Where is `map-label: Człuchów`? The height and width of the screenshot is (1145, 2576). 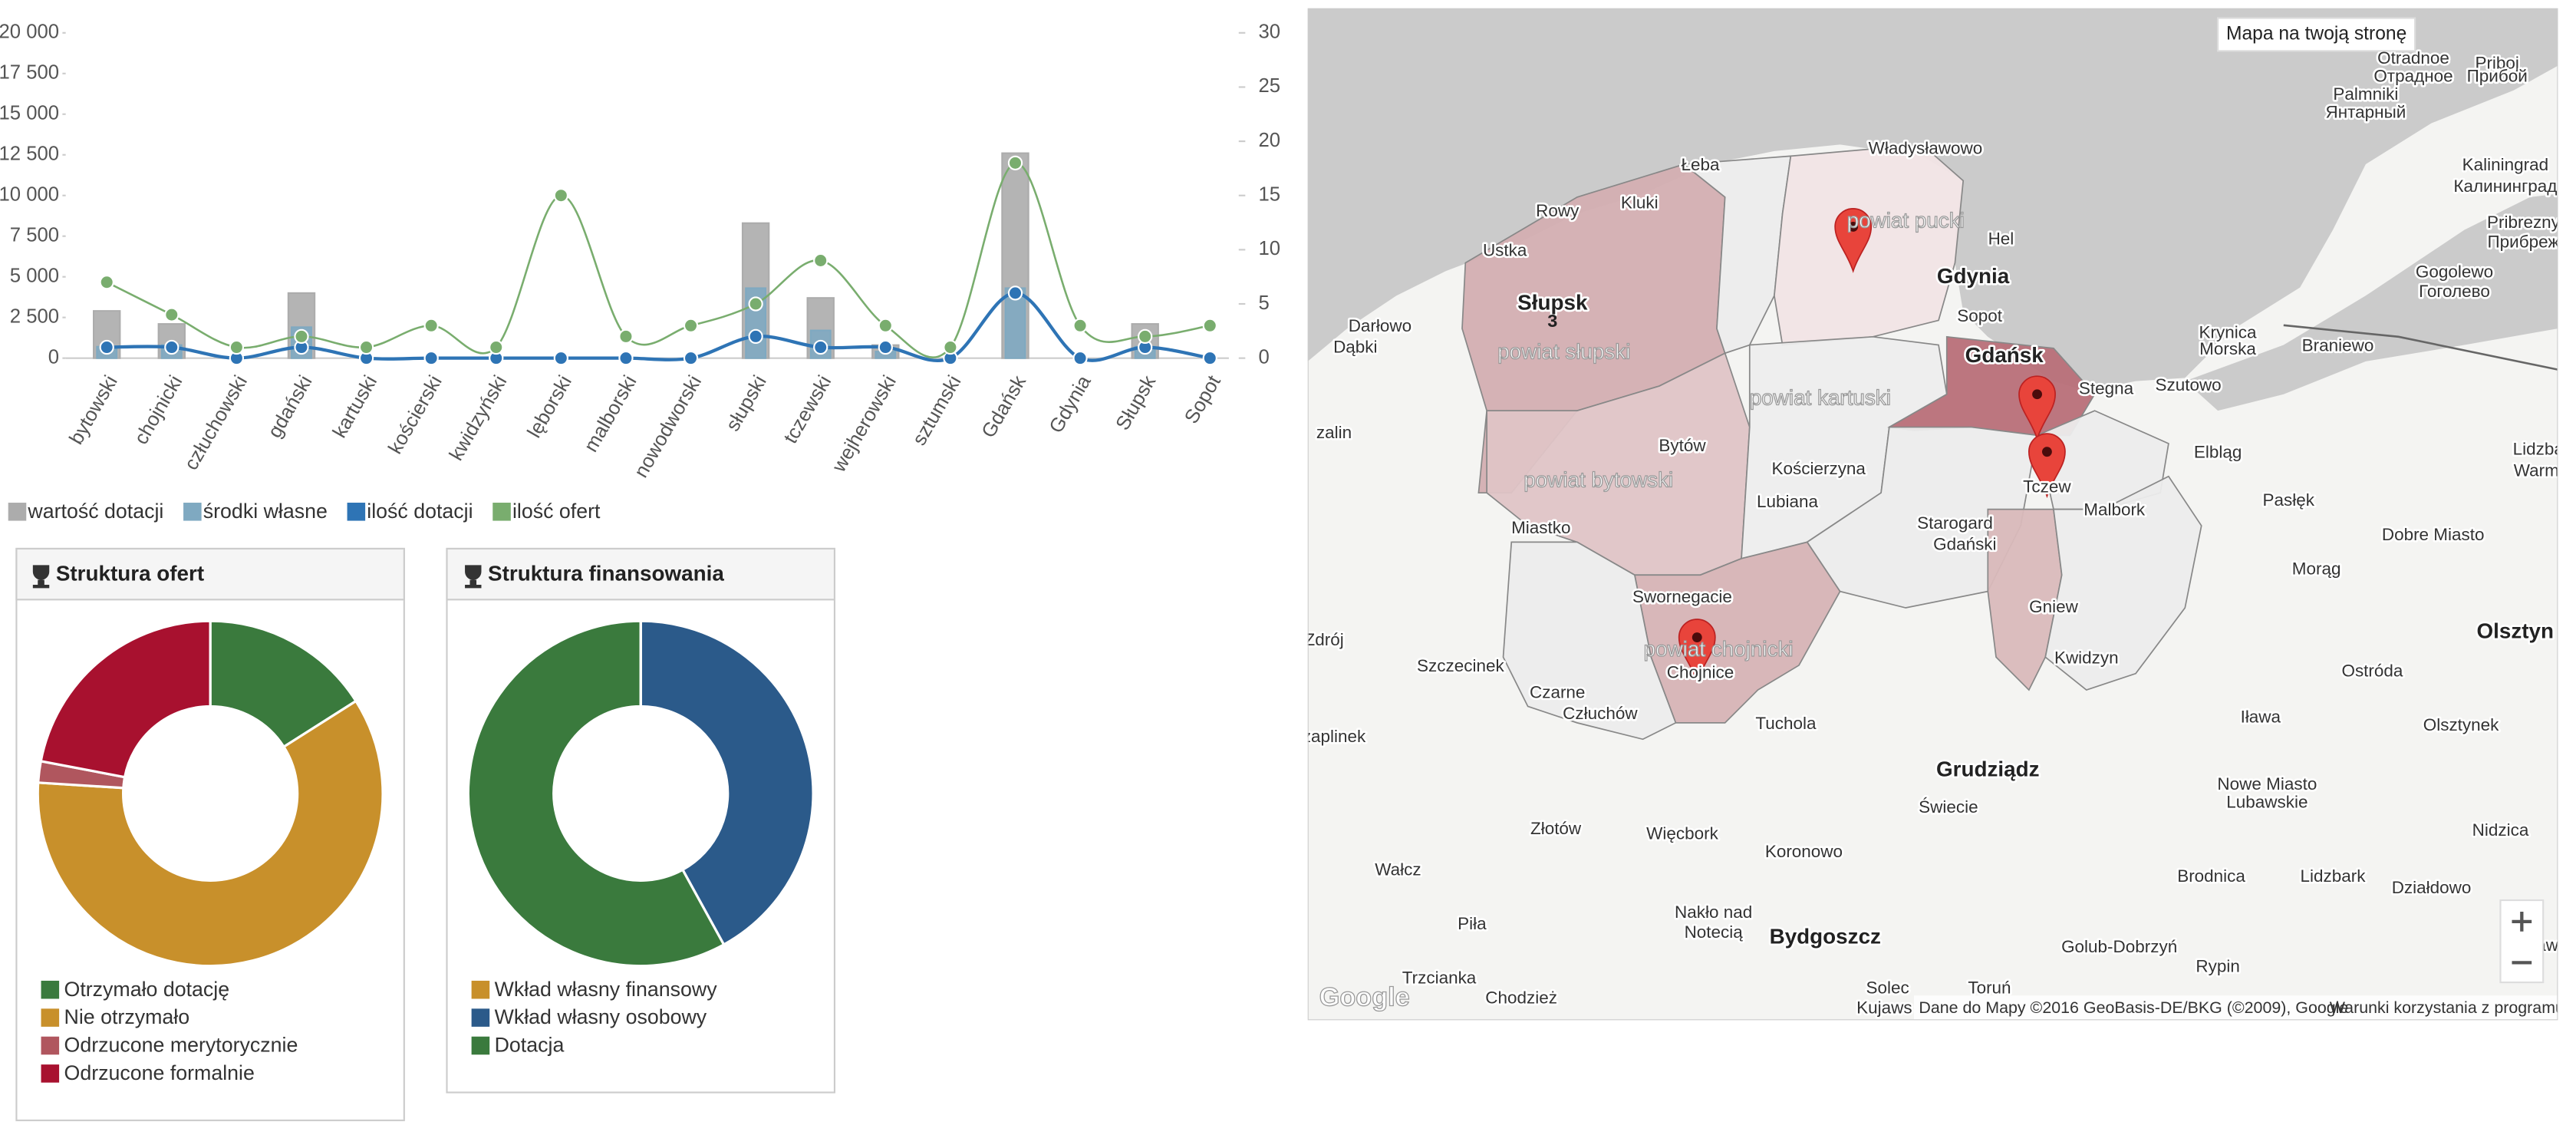
map-label: Człuchów is located at coordinates (1600, 713).